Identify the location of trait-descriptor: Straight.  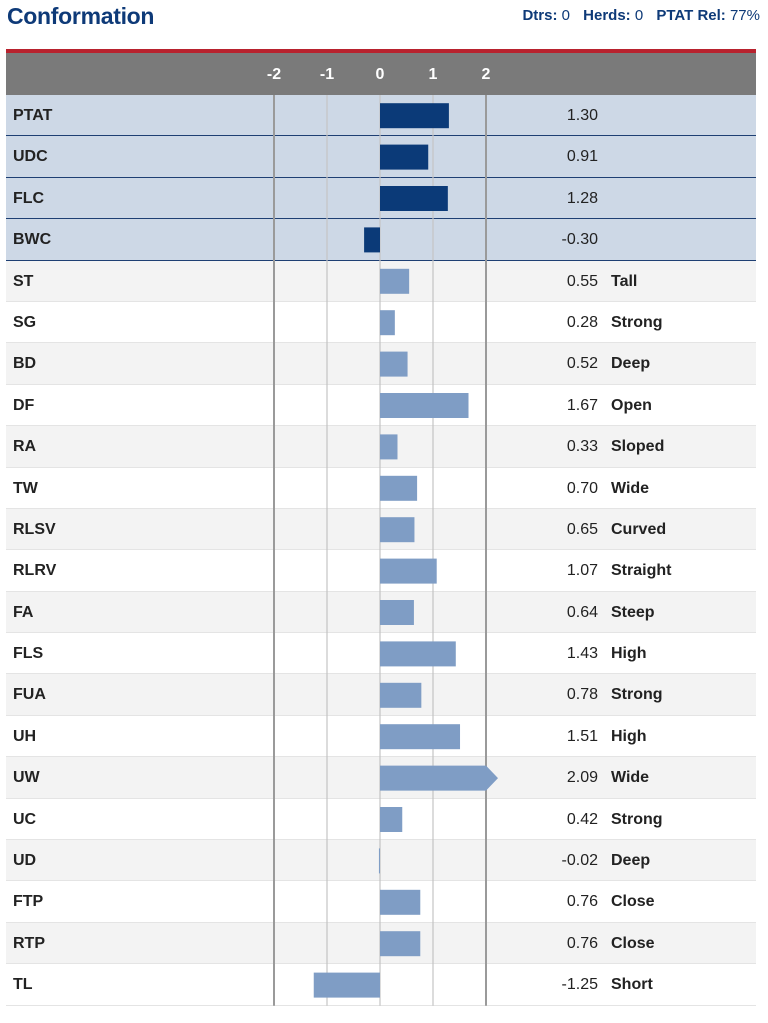
(641, 571).